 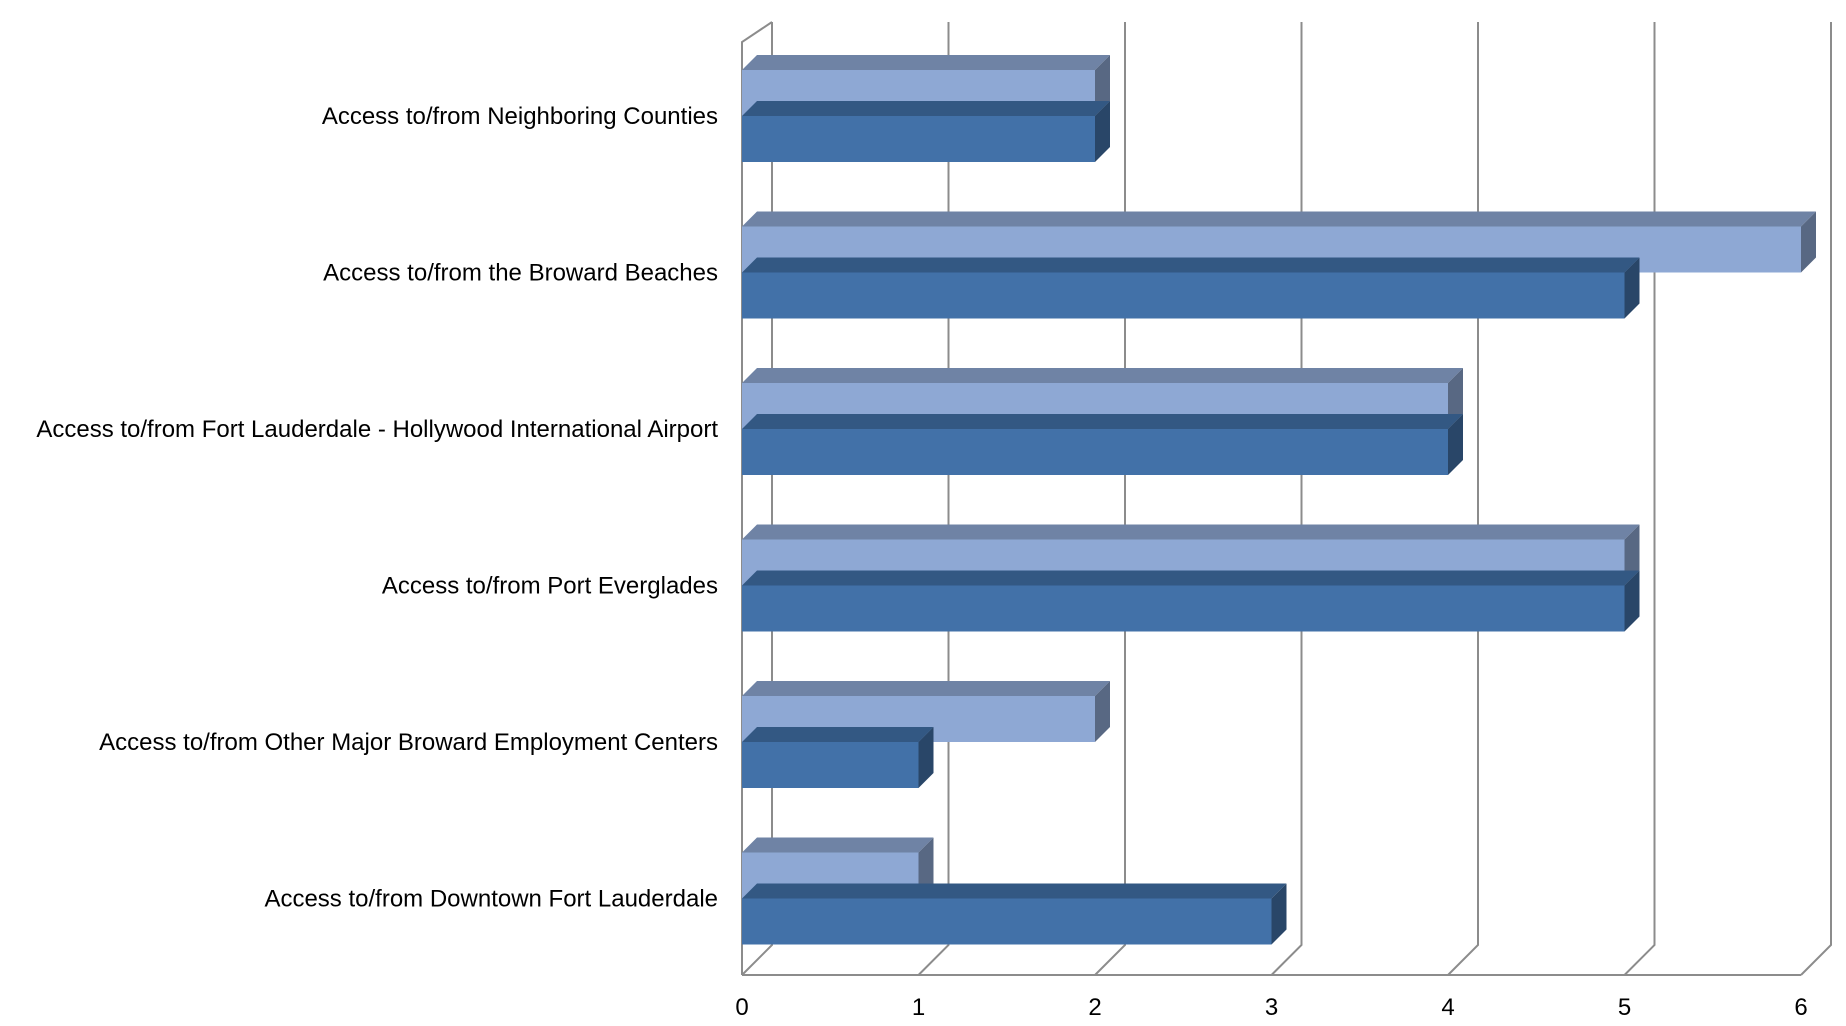 I want to click on bar-s2-2-front, so click(x=1095, y=452).